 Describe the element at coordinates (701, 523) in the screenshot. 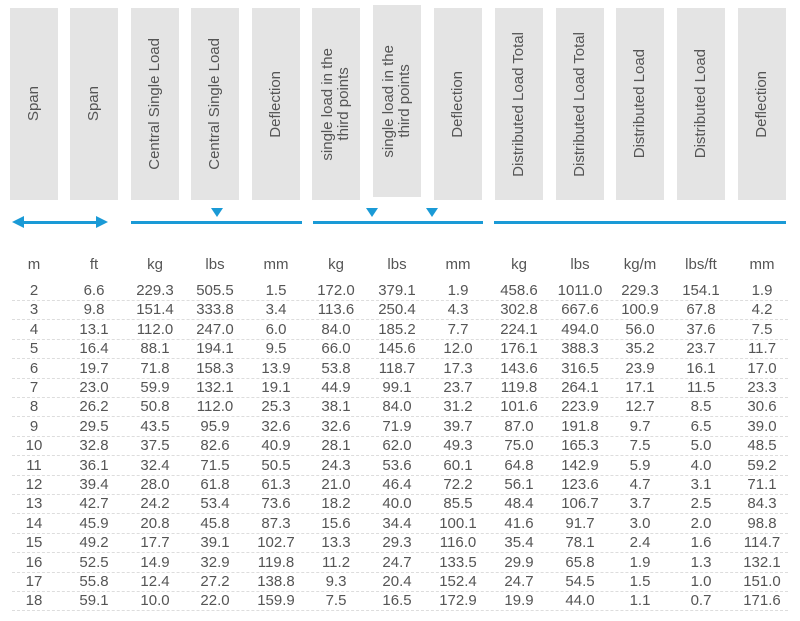

I see `table-cell: 2.0` at that location.